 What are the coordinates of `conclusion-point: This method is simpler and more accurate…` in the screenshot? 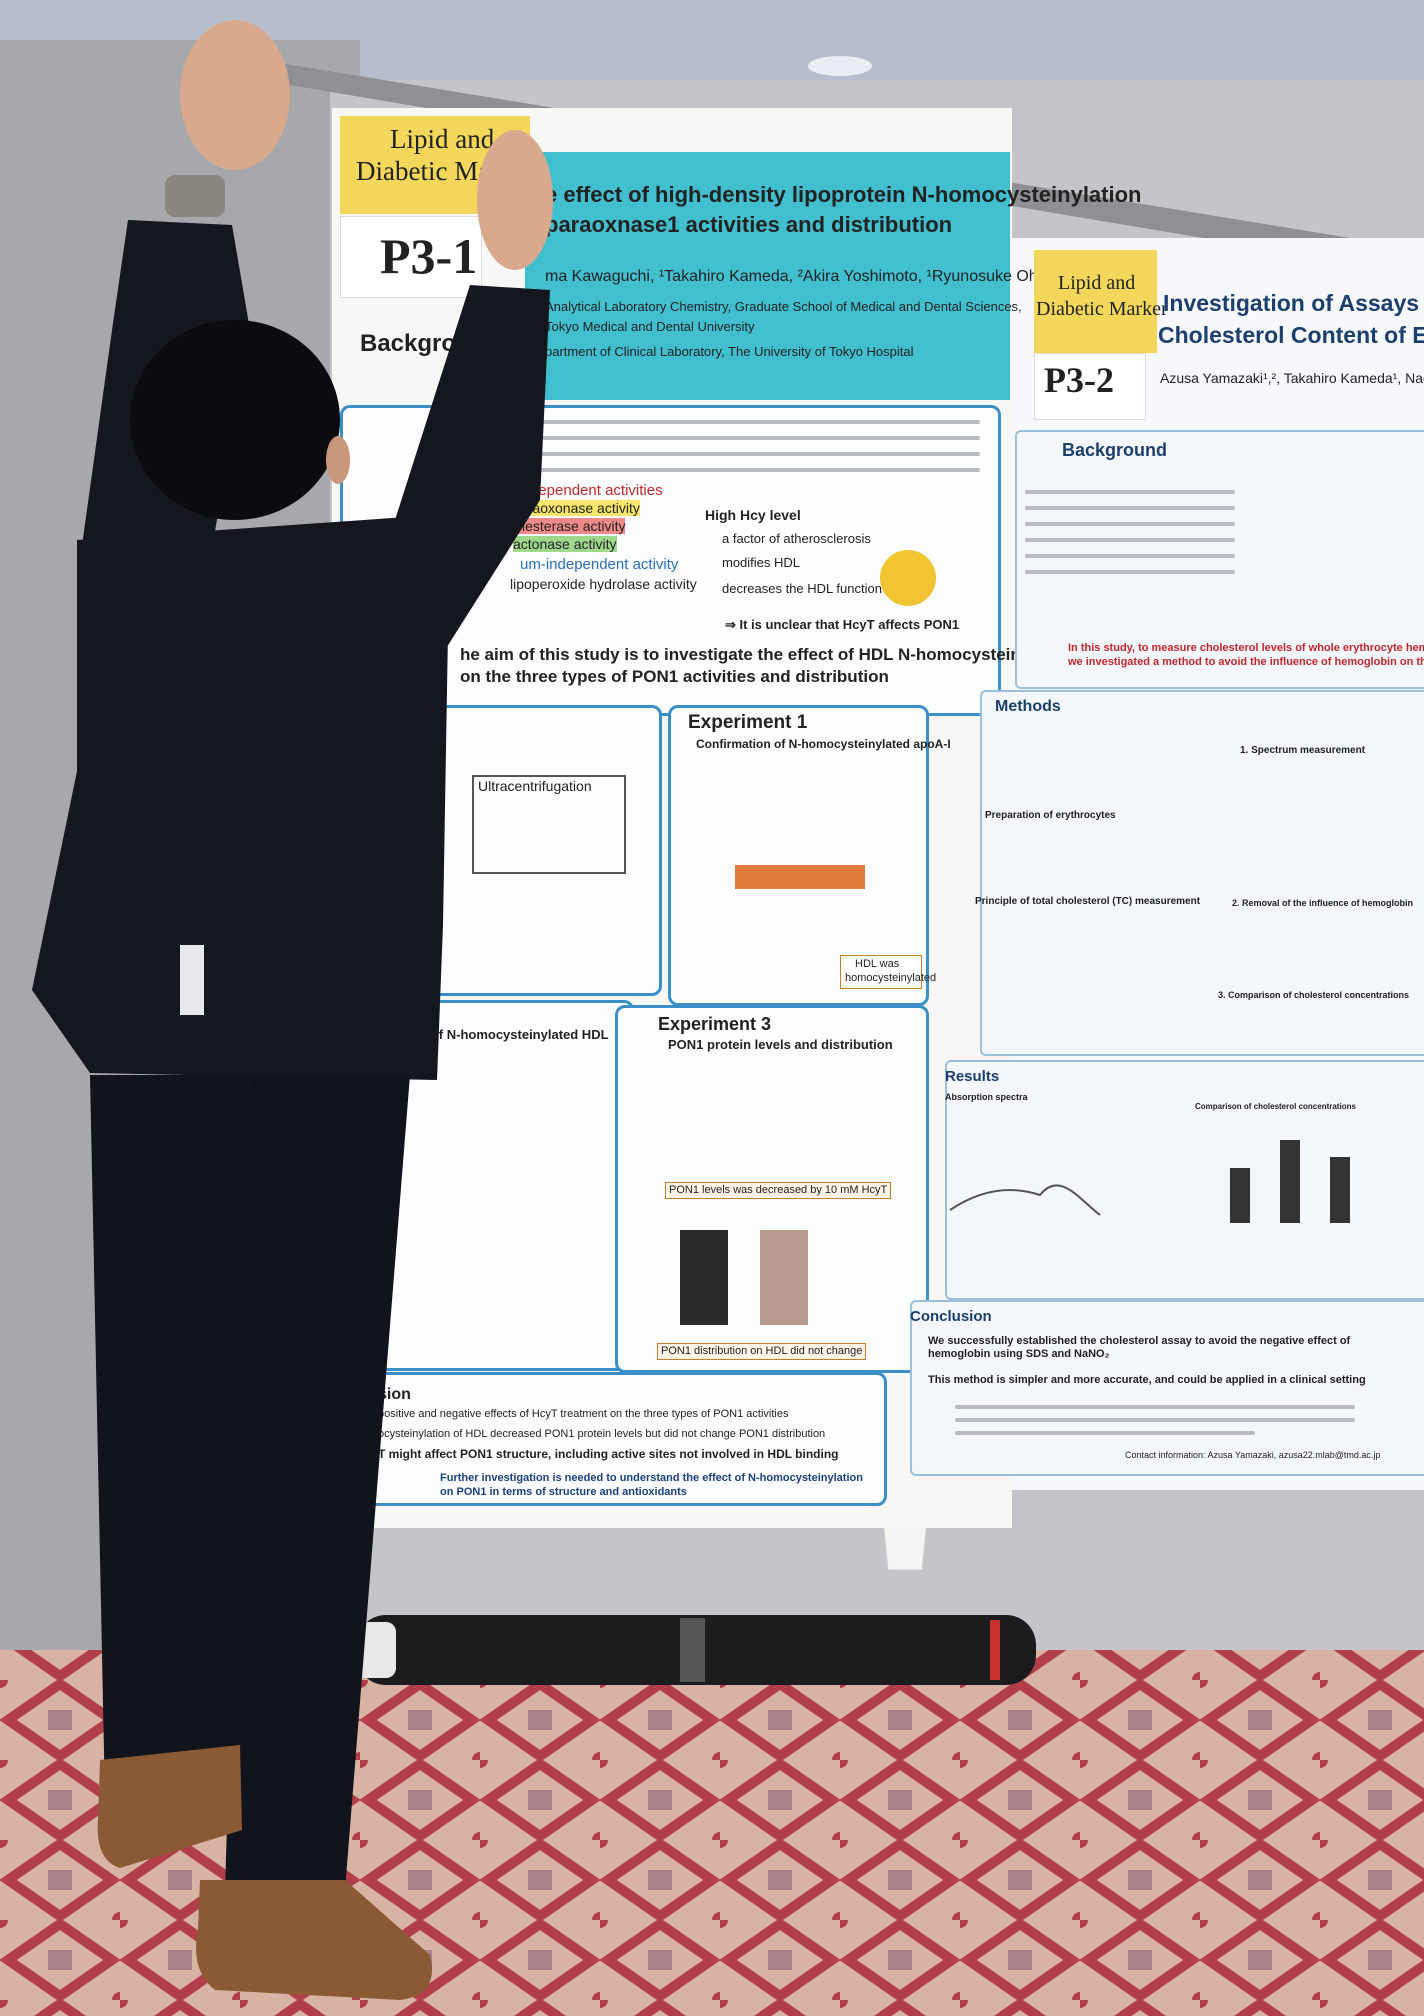 It's located at (1147, 1380).